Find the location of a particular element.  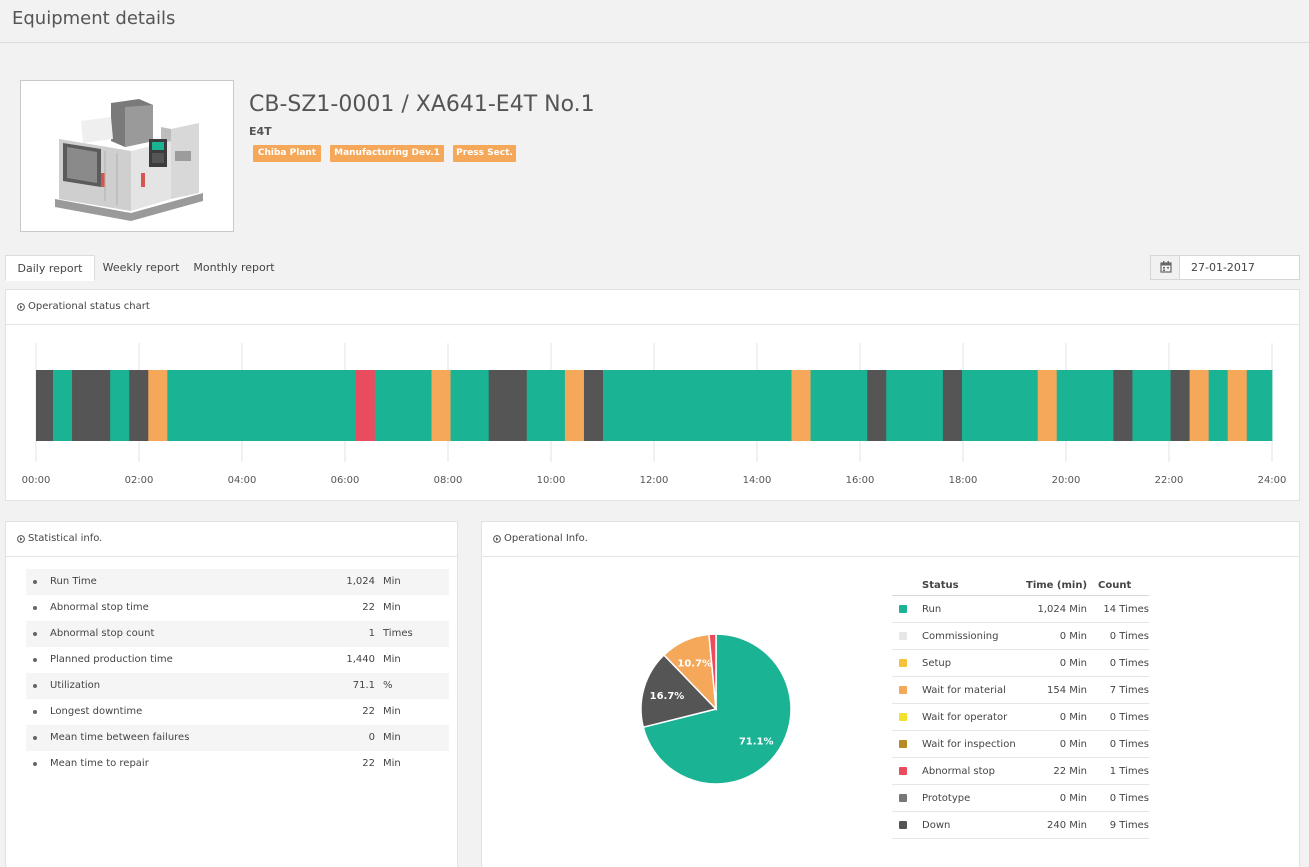

stat-label: Run Time is located at coordinates (73, 581).